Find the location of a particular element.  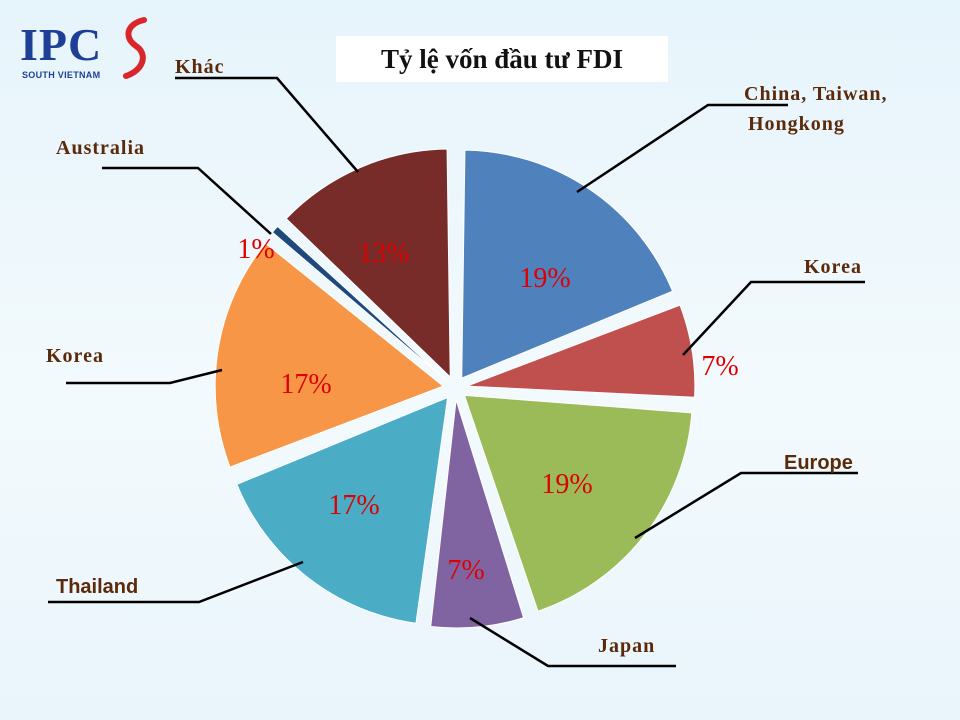

category-label: Australia is located at coordinates (100, 148).